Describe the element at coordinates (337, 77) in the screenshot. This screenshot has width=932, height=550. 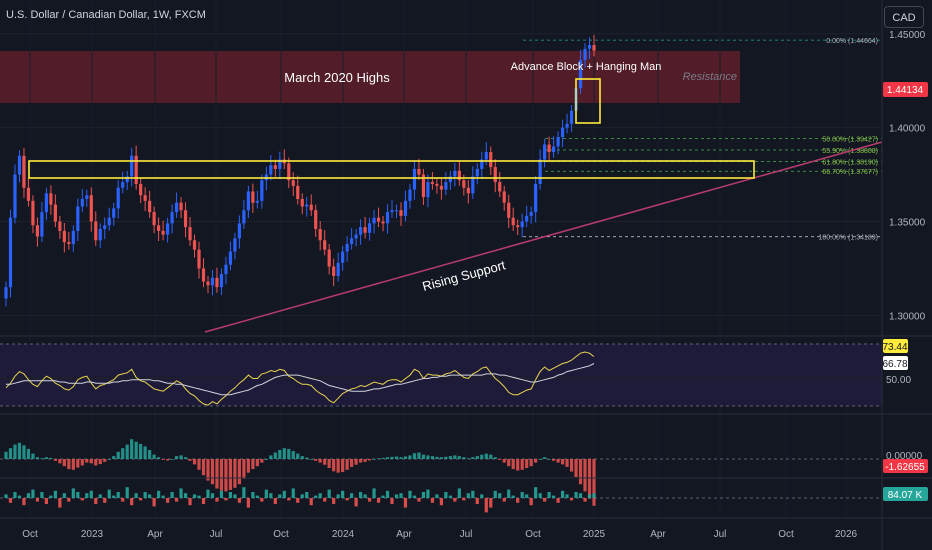
I see `annotation-march-highs: March 2020 Highs` at that location.